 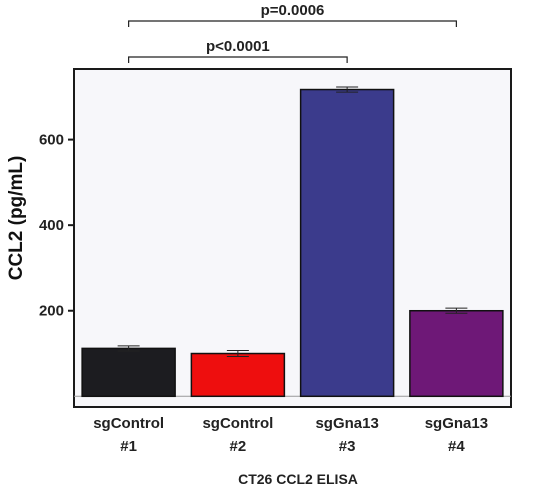 What do you see at coordinates (238, 46) in the screenshot?
I see `p-value-label: p<0.0001` at bounding box center [238, 46].